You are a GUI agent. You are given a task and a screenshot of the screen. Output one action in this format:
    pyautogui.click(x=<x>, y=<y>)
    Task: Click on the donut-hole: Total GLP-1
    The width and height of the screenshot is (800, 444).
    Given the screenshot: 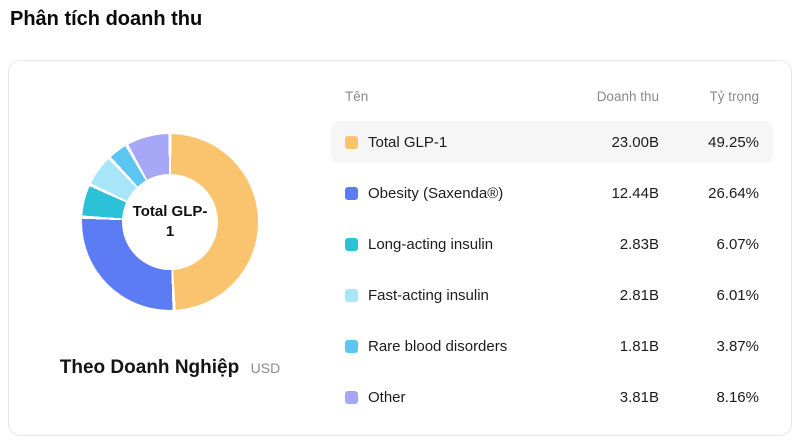 What is the action you would take?
    pyautogui.click(x=170, y=222)
    